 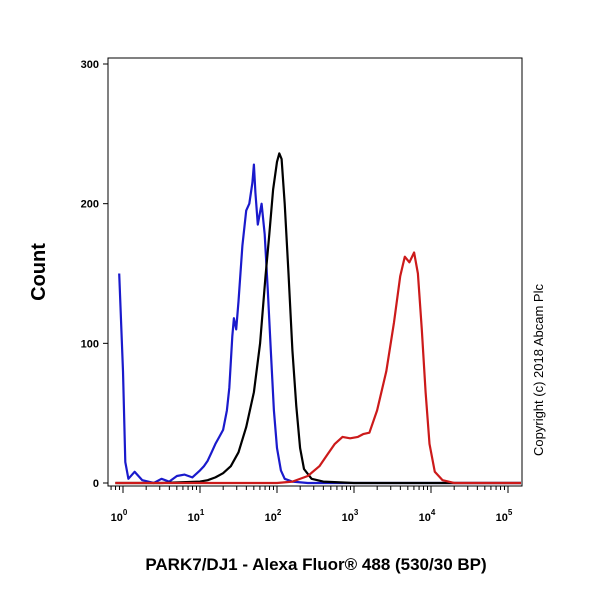 What do you see at coordinates (90, 65) in the screenshot?
I see `y-tick-label: 300` at bounding box center [90, 65].